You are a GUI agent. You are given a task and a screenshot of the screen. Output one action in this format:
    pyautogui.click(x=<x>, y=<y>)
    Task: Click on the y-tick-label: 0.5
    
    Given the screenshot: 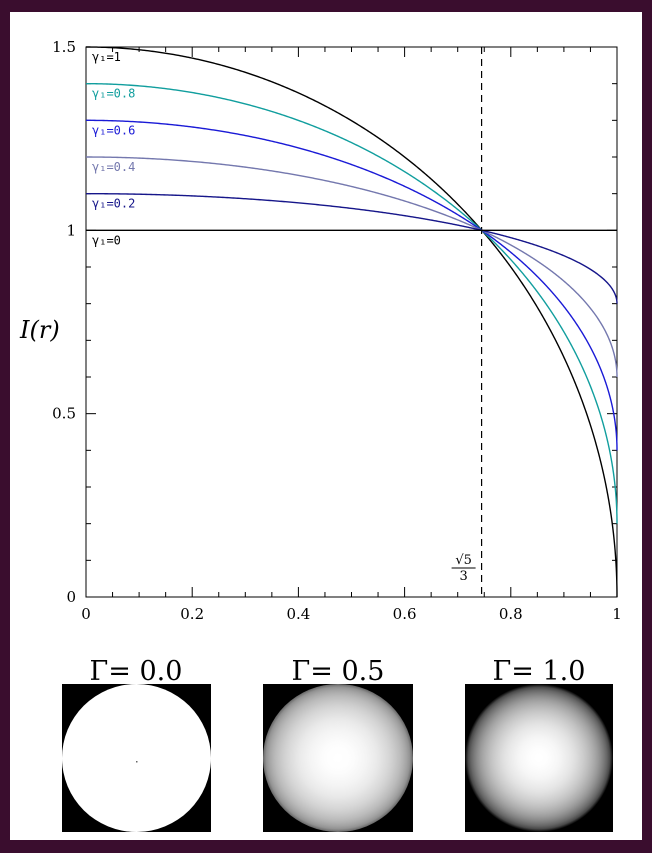 What is the action you would take?
    pyautogui.click(x=64, y=414)
    